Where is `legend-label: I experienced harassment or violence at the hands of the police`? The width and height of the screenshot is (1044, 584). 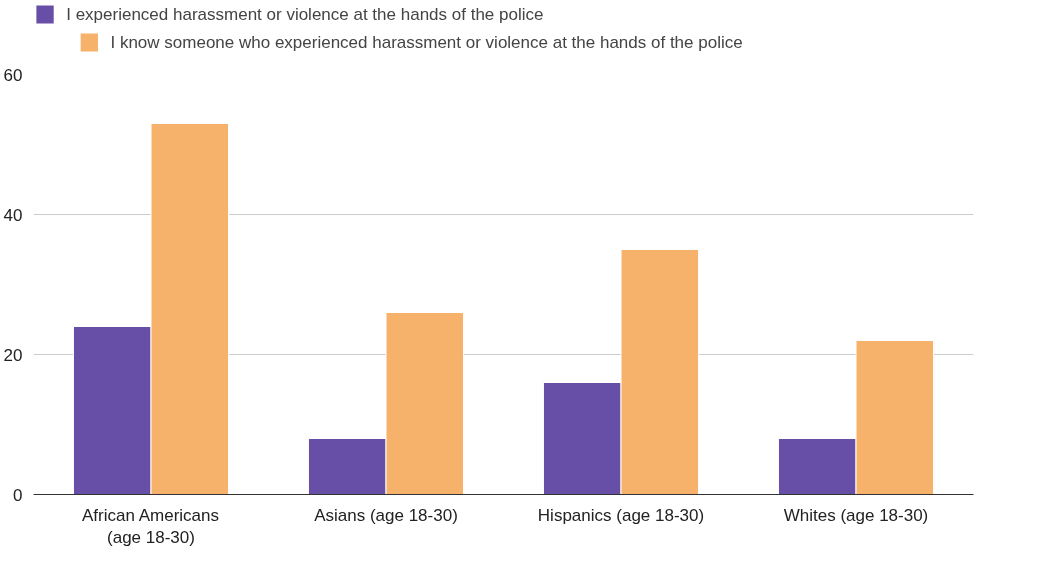
legend-label: I experienced harassment or violence at the hands of the police is located at coordinates (305, 14).